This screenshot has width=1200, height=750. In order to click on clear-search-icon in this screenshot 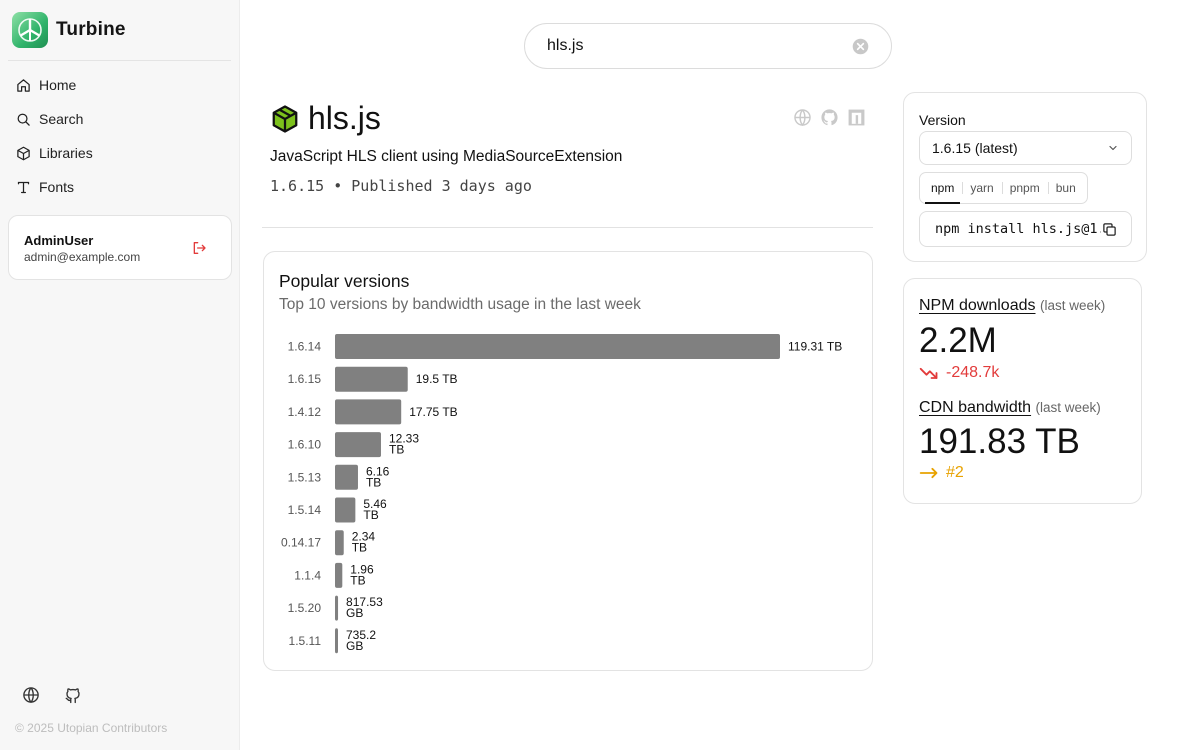, I will do `click(860, 46)`.